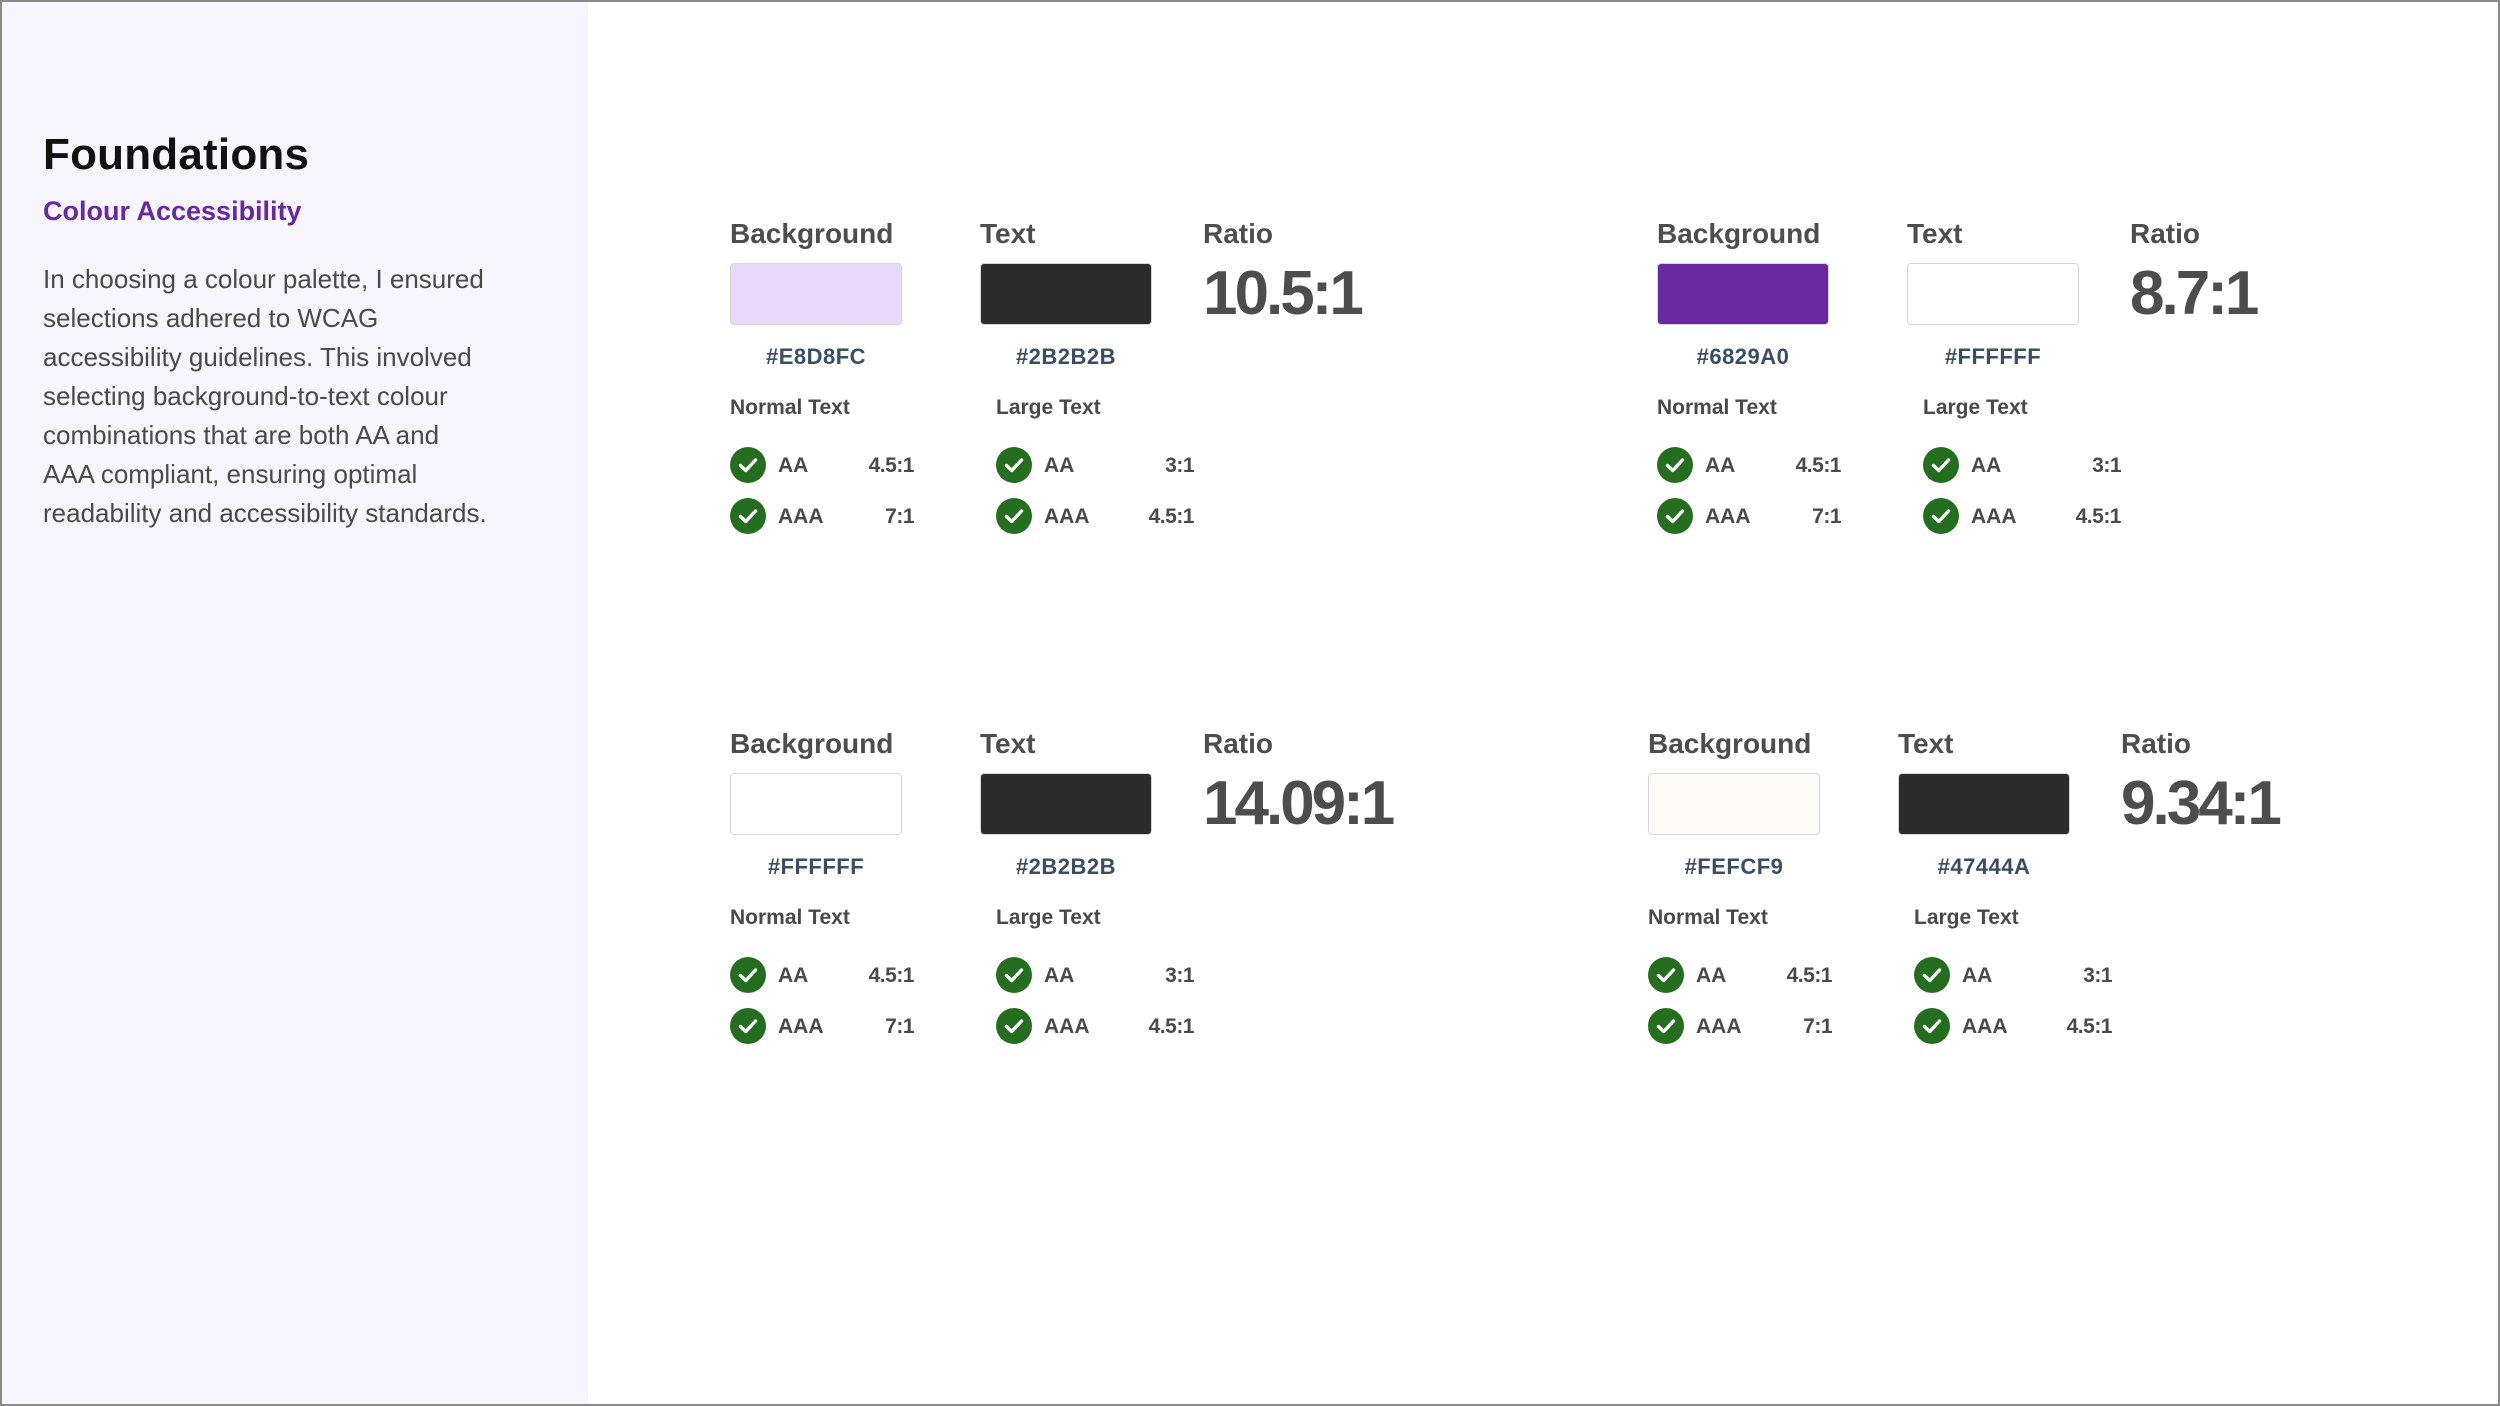 The height and width of the screenshot is (1406, 2500). Describe the element at coordinates (1743, 356) in the screenshot. I see `background-hex: #6829A0` at that location.